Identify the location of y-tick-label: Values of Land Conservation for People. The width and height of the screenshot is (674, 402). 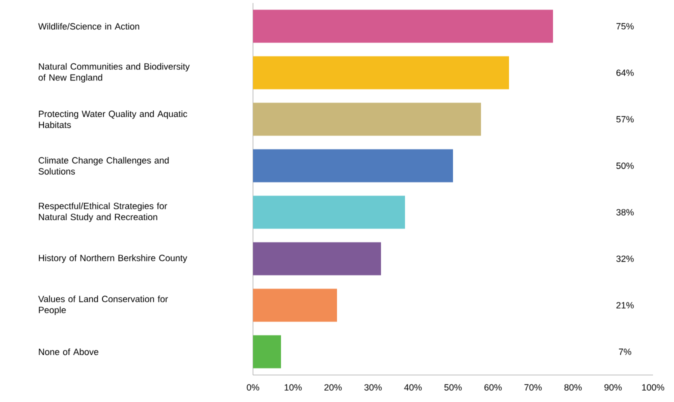
(103, 305).